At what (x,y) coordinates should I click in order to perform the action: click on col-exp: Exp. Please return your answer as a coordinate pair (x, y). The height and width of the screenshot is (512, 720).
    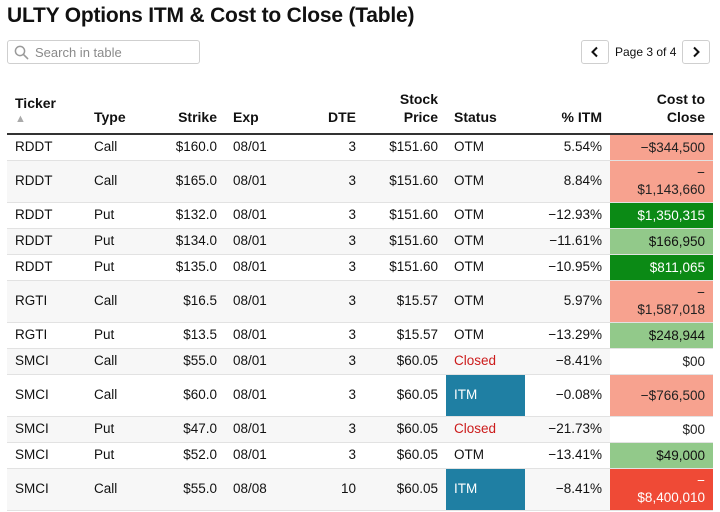
    Looking at the image, I should click on (254, 109).